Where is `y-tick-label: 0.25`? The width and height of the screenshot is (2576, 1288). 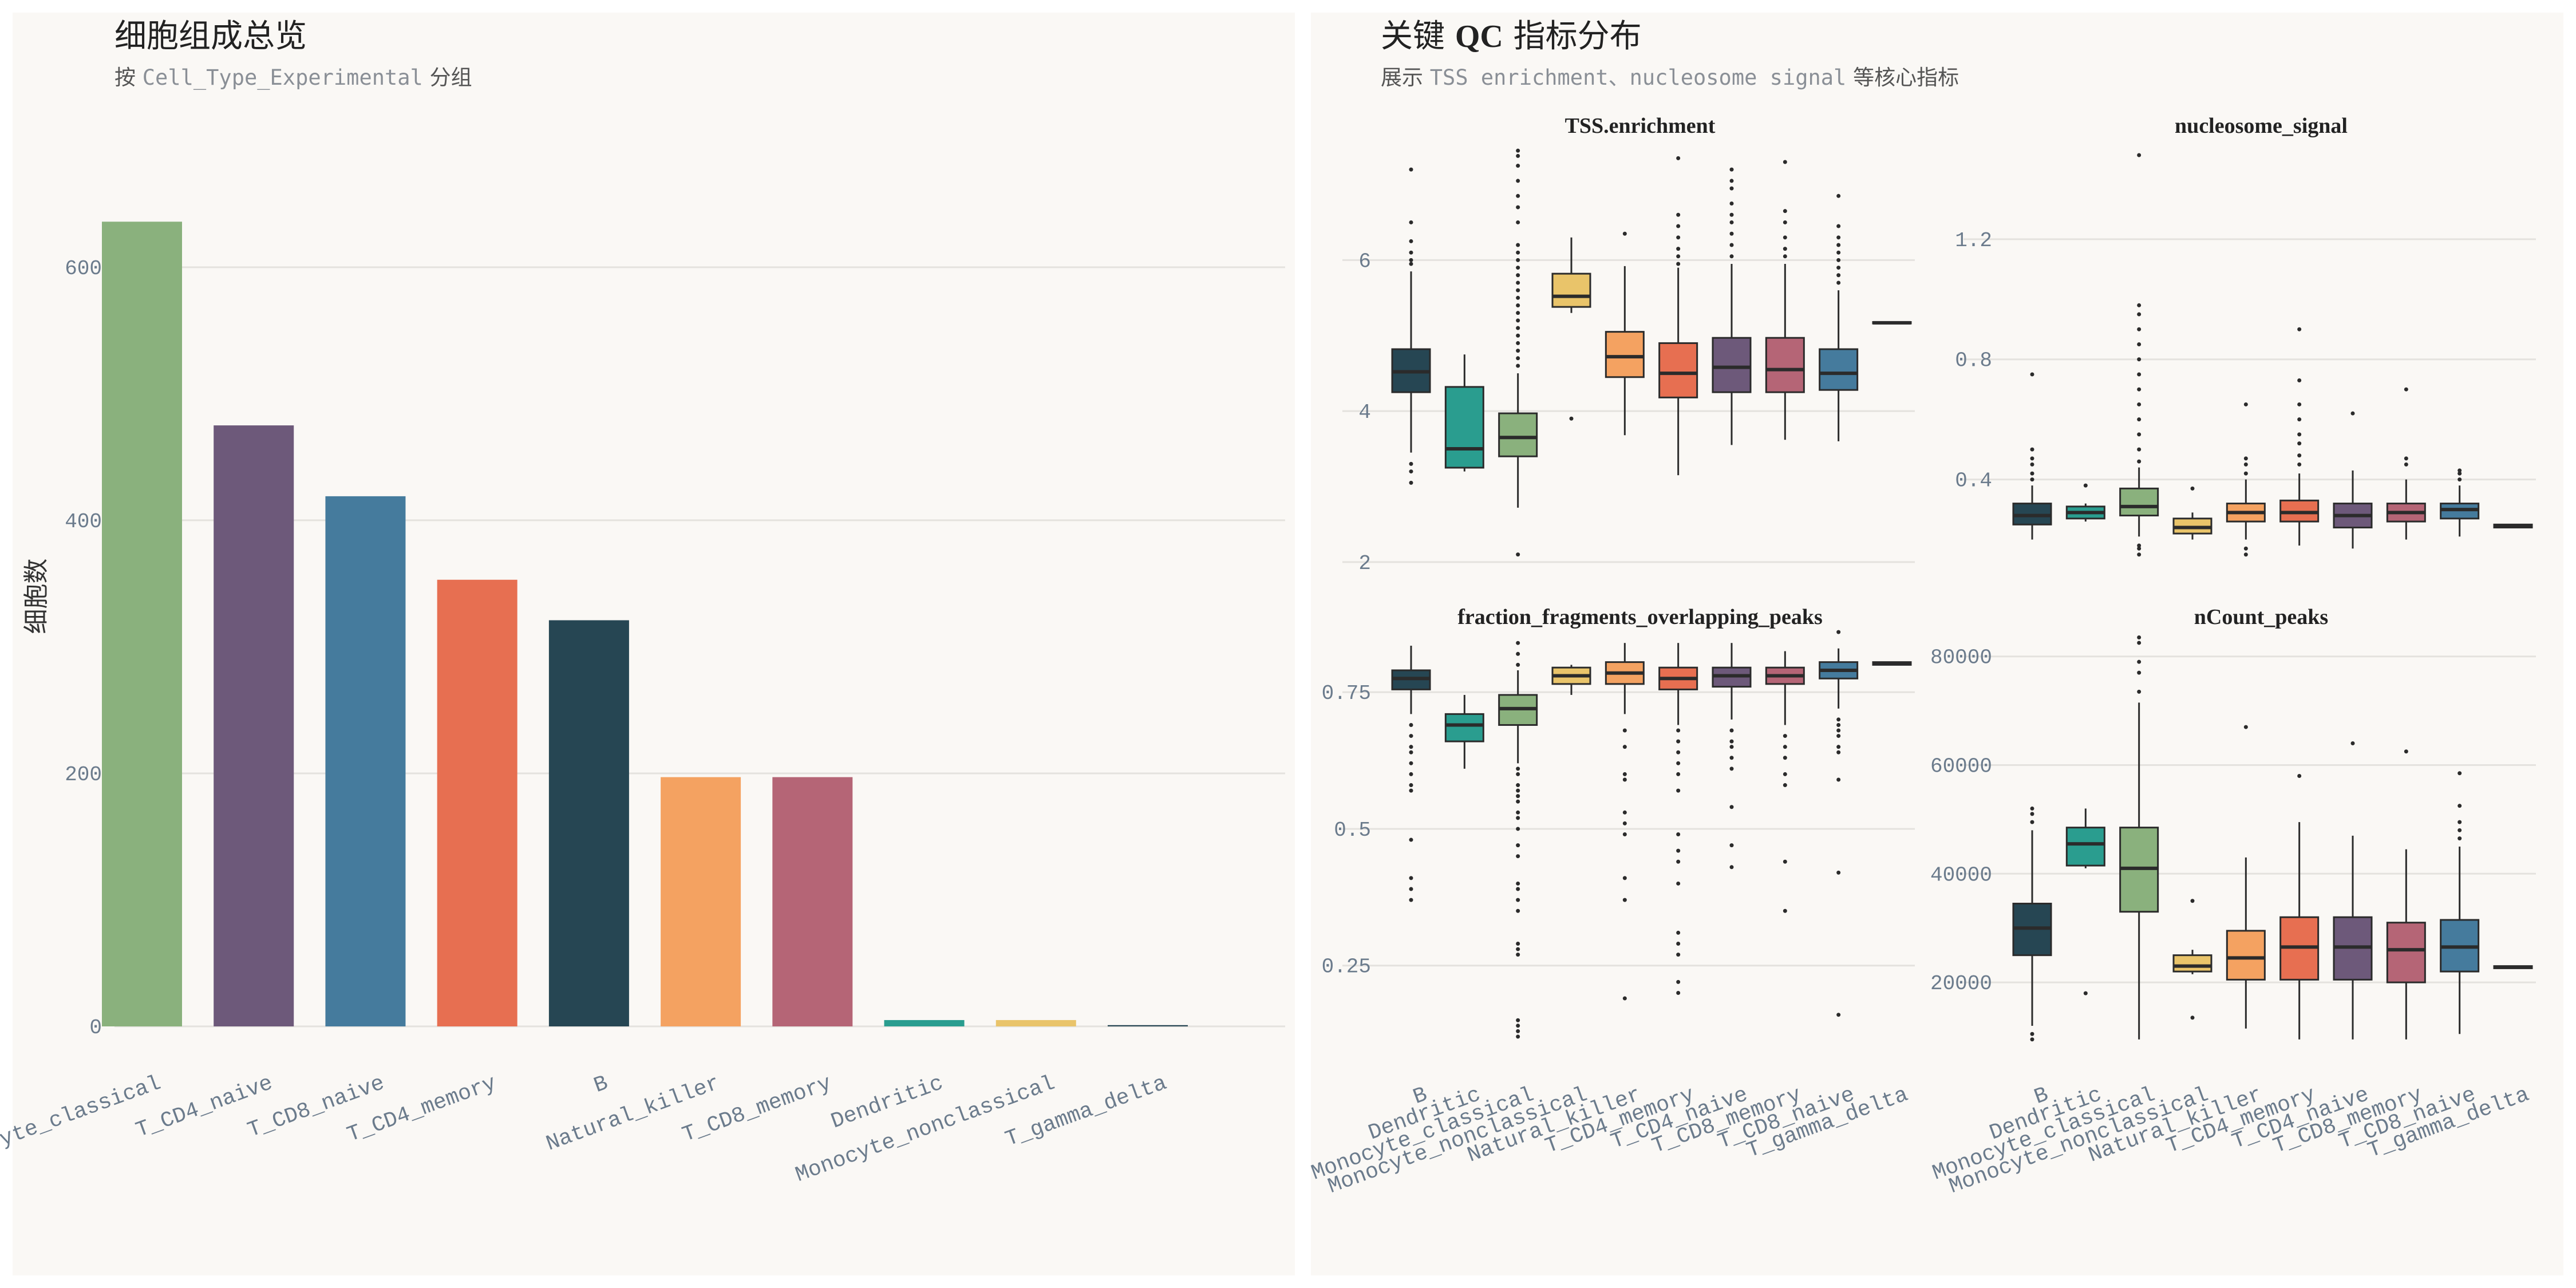
y-tick-label: 0.25 is located at coordinates (1346, 967).